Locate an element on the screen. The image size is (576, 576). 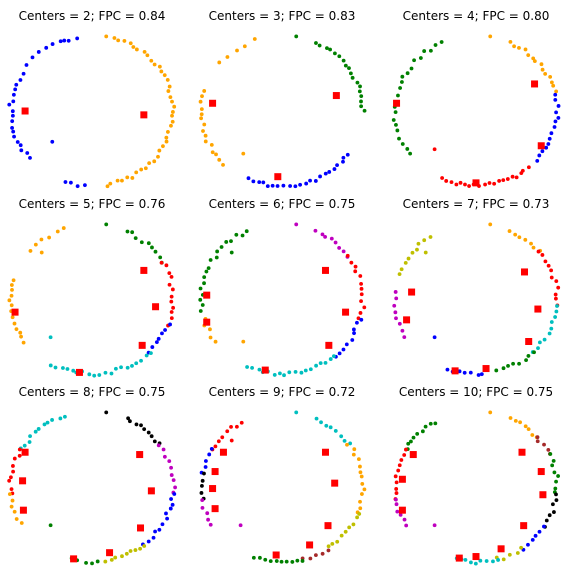
chart-title: Centers = 8; FPC = 0.75 is located at coordinates (92, 392).